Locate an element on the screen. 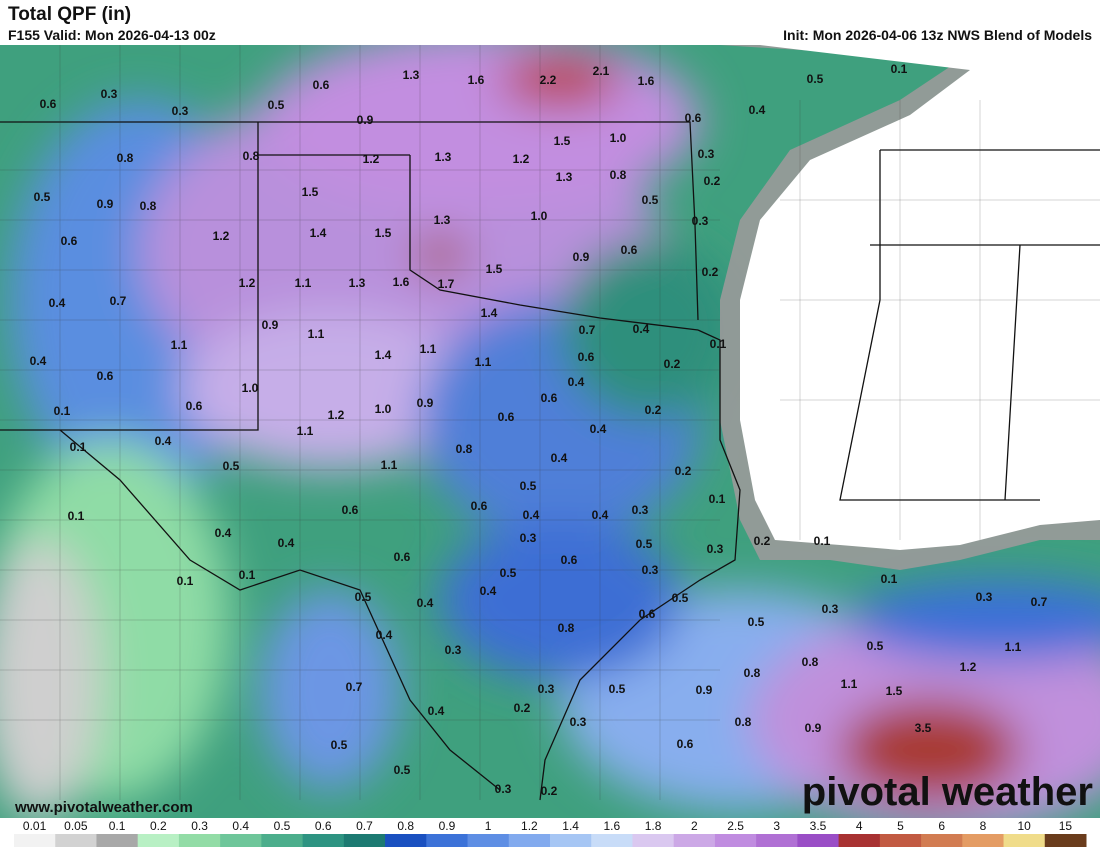 This screenshot has width=1100, height=850. legend-tick-label: 1 is located at coordinates (488, 826).